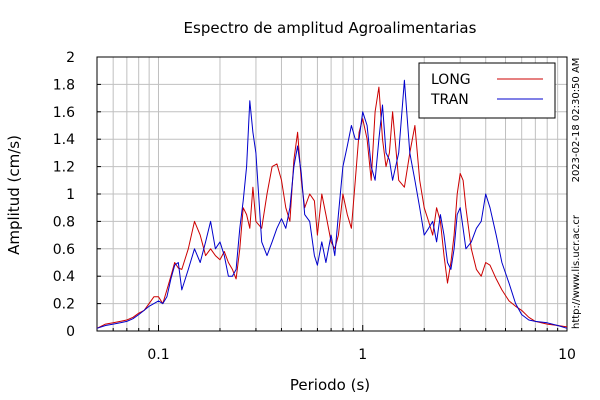  What do you see at coordinates (64, 277) in the screenshot?
I see `y-tick-label: 0.4` at bounding box center [64, 277].